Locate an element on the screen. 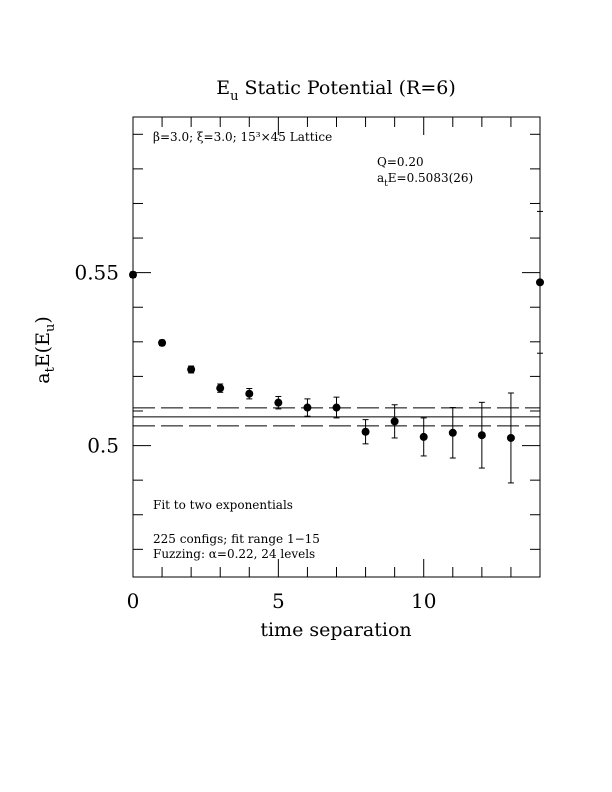 The image size is (612, 792). configs-annotation: 225 configs; fit range 1−15 is located at coordinates (236, 539).